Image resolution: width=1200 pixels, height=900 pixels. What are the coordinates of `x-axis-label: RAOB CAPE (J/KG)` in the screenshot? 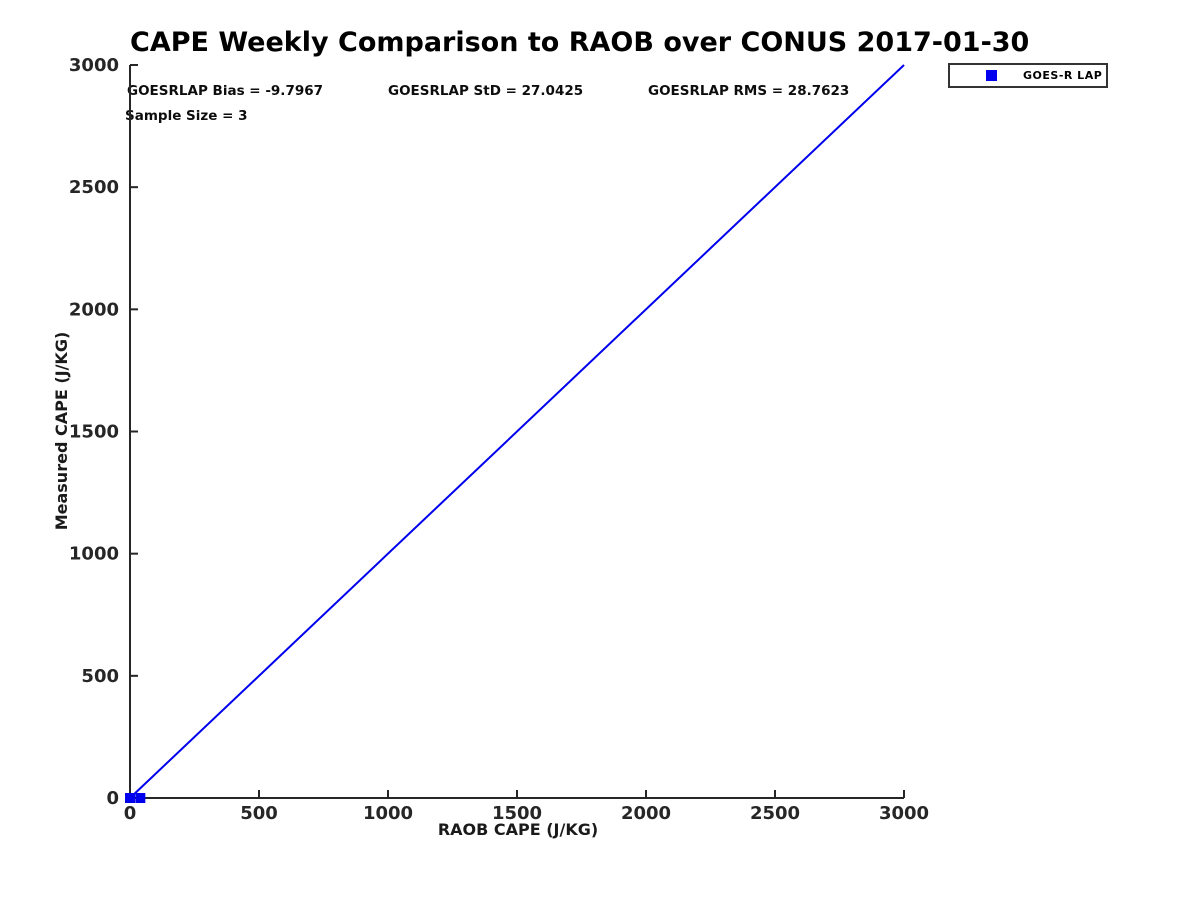 It's located at (518, 829).